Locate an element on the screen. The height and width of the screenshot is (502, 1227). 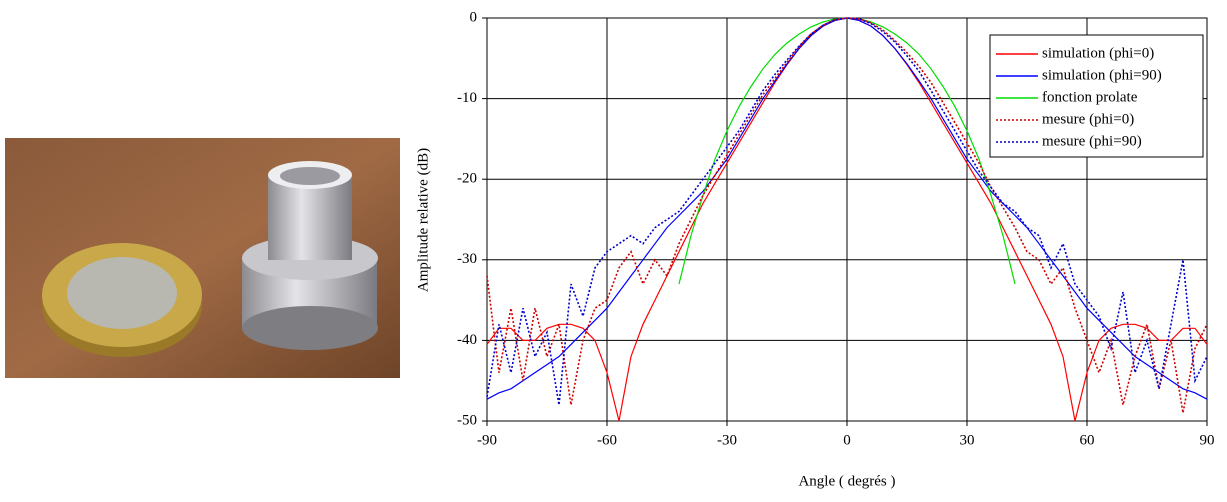
legend-label: mesure (phi=0) is located at coordinates (1088, 119).